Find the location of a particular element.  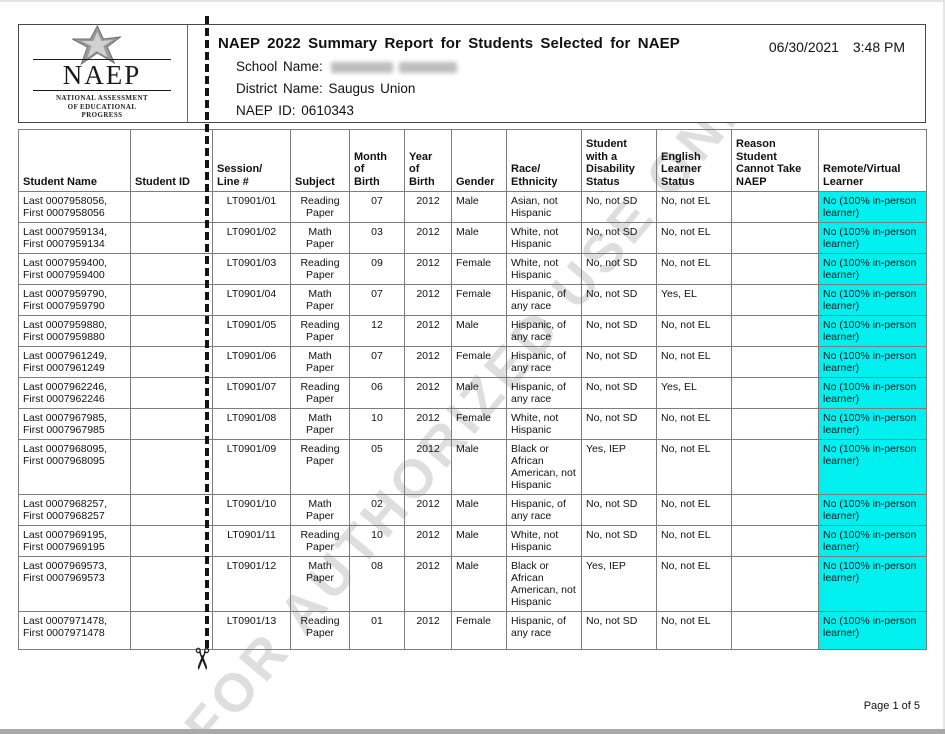

cut-line is located at coordinates (207, 332).